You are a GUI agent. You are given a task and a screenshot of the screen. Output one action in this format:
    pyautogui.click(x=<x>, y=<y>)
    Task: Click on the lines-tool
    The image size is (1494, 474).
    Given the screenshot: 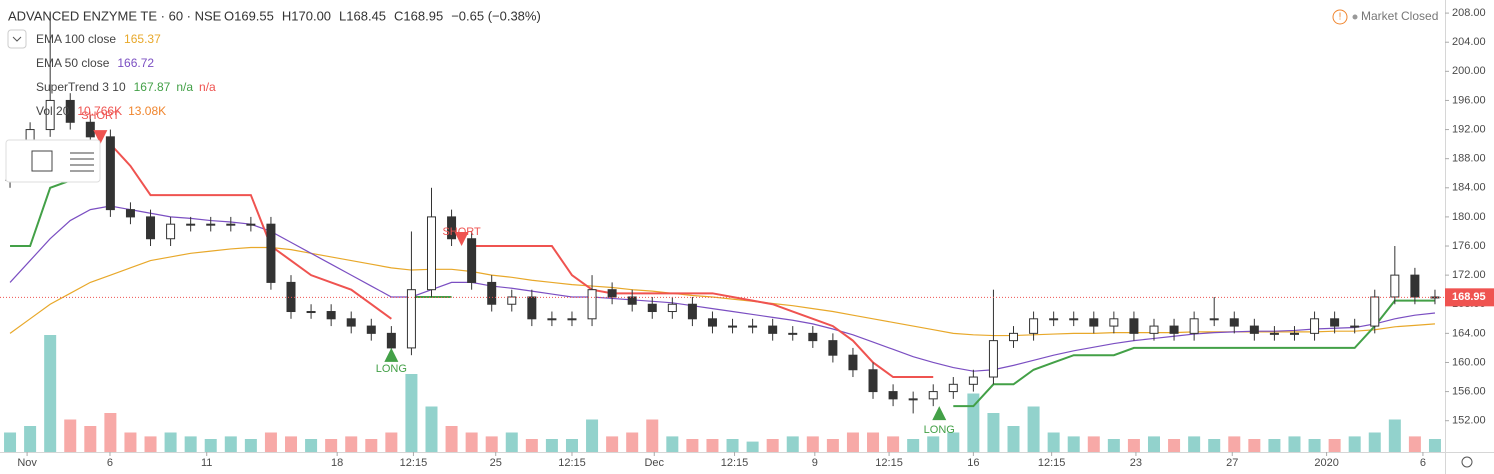 What is the action you would take?
    pyautogui.click(x=82, y=162)
    